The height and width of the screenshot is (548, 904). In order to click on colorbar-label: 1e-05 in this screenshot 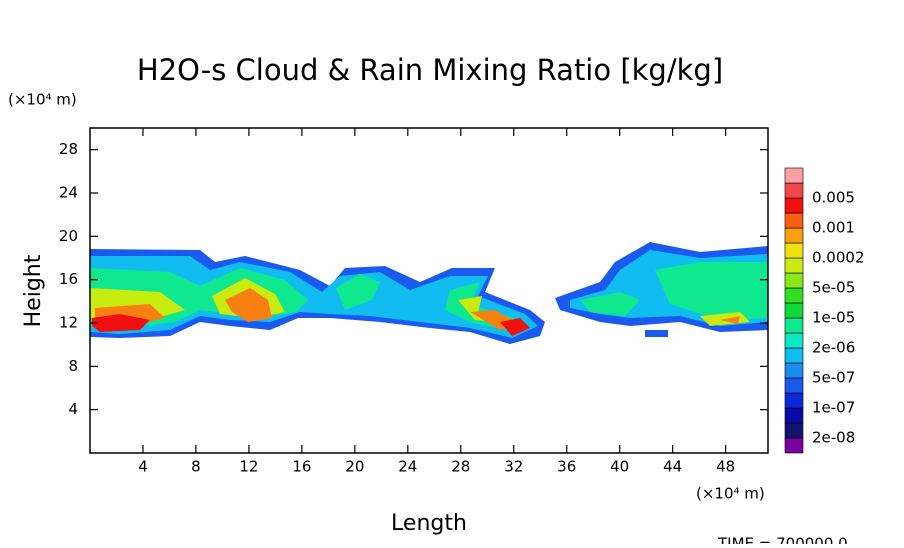, I will do `click(833, 318)`.